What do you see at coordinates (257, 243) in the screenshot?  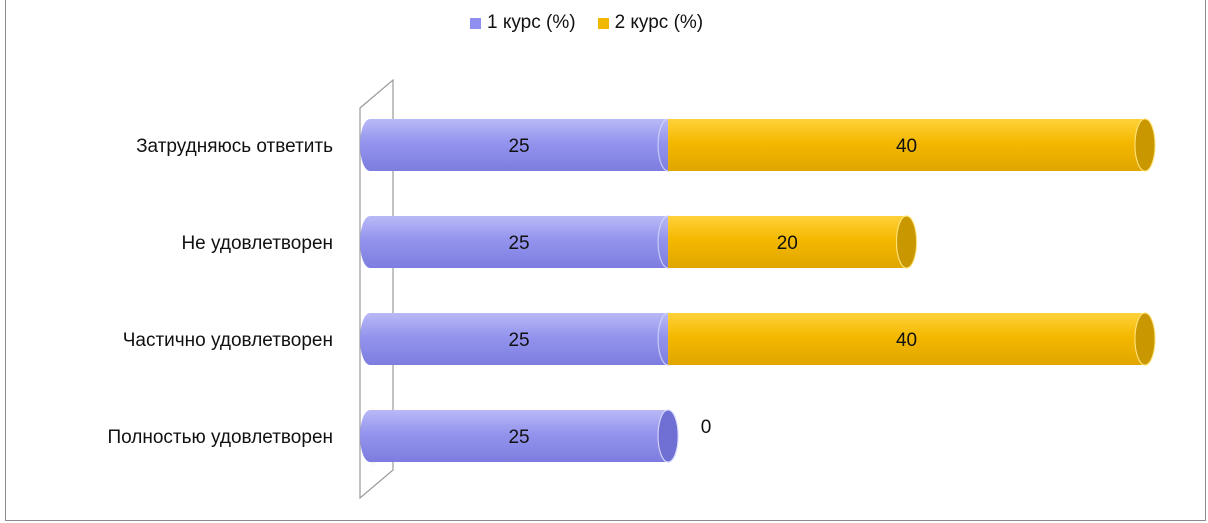 I see `category-label: Не удовлетворен` at bounding box center [257, 243].